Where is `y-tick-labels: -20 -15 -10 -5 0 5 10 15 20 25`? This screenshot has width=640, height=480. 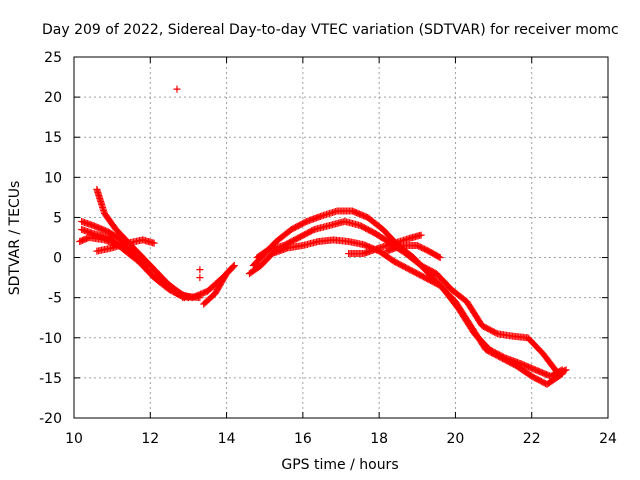
y-tick-labels: -20 -15 -10 -5 0 5 10 15 20 25 is located at coordinates (50, 238).